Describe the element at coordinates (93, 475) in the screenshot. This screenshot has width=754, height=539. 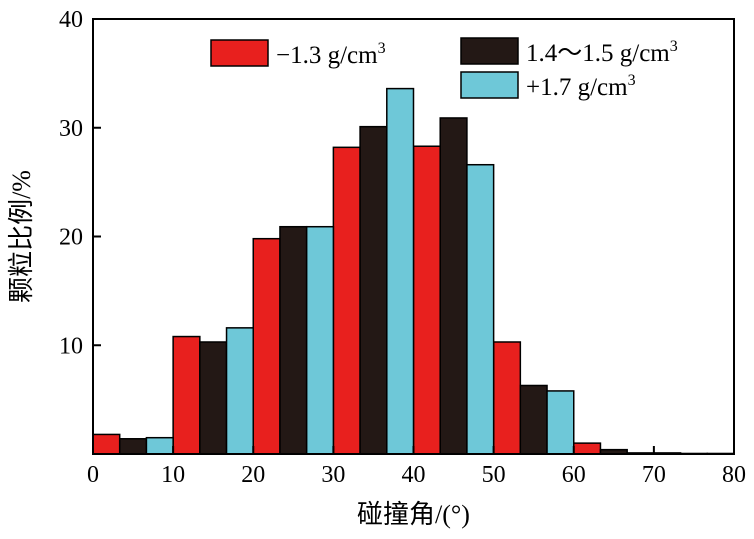
I see `x-tick-label-0: 0` at that location.